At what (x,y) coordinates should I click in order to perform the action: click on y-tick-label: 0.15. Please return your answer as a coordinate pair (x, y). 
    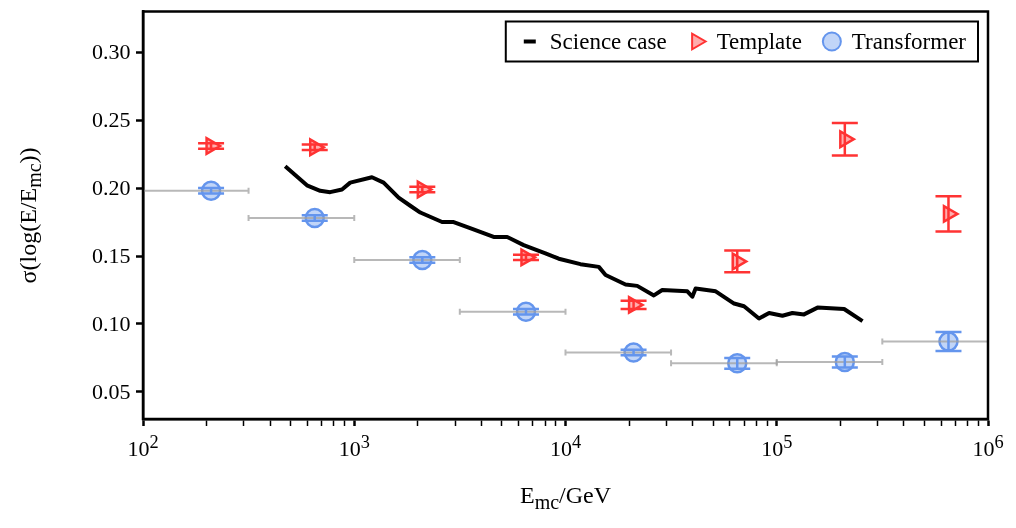
    Looking at the image, I should click on (111, 255).